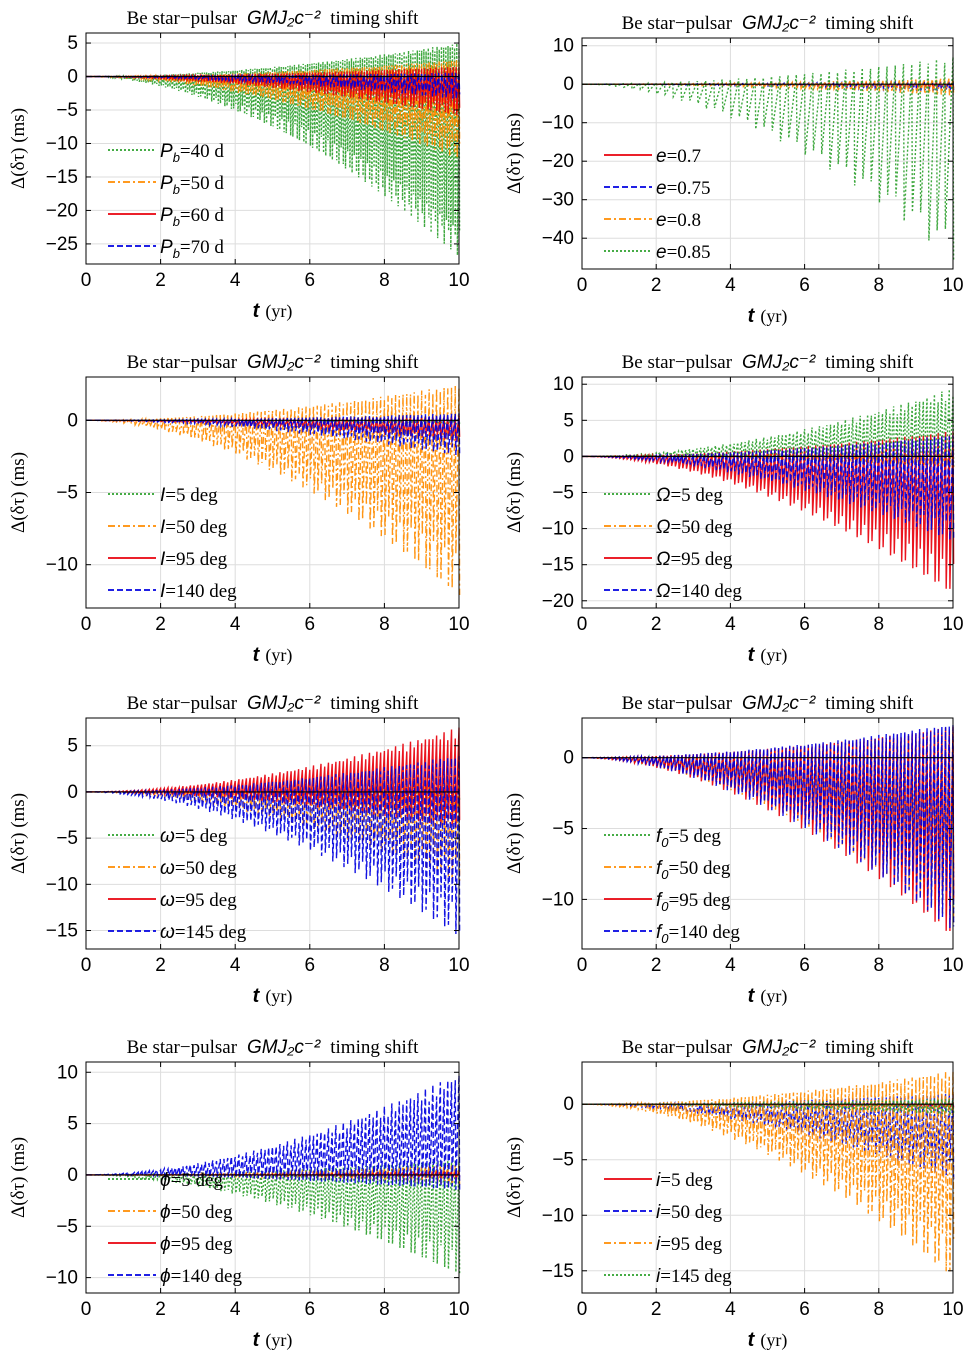 The image size is (966, 1363). I want to click on legend-label-4: ϕ=140 deg, so click(201, 1276).